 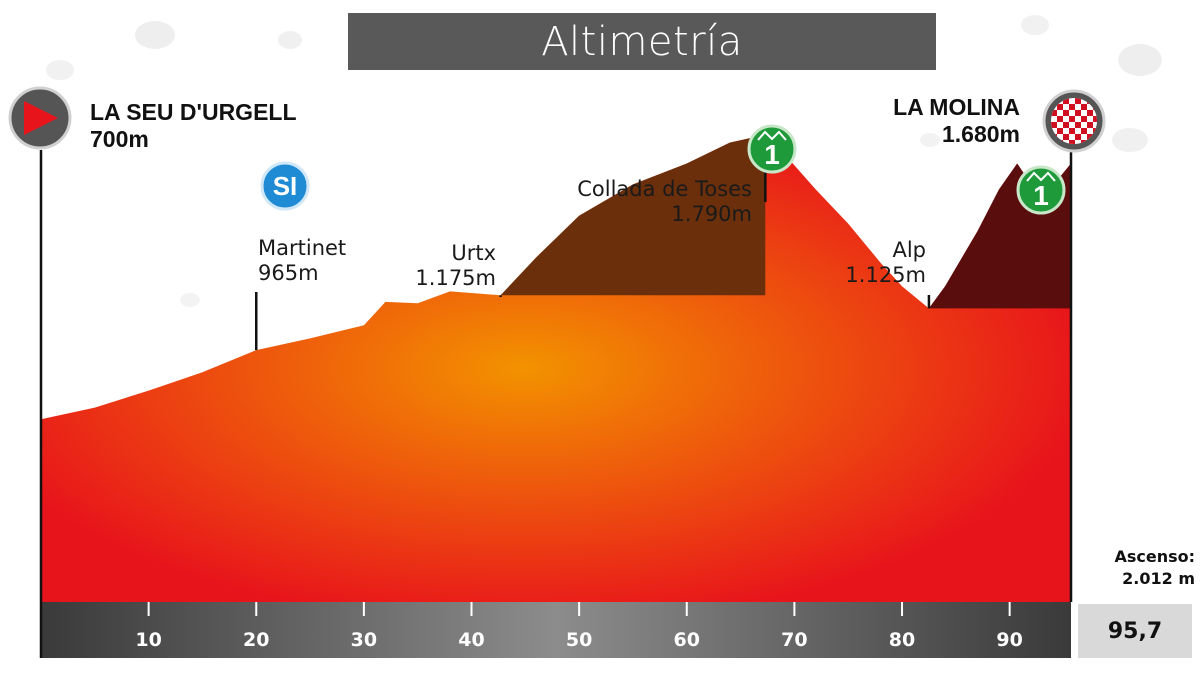 I want to click on sprint-label: SI, so click(x=285, y=186).